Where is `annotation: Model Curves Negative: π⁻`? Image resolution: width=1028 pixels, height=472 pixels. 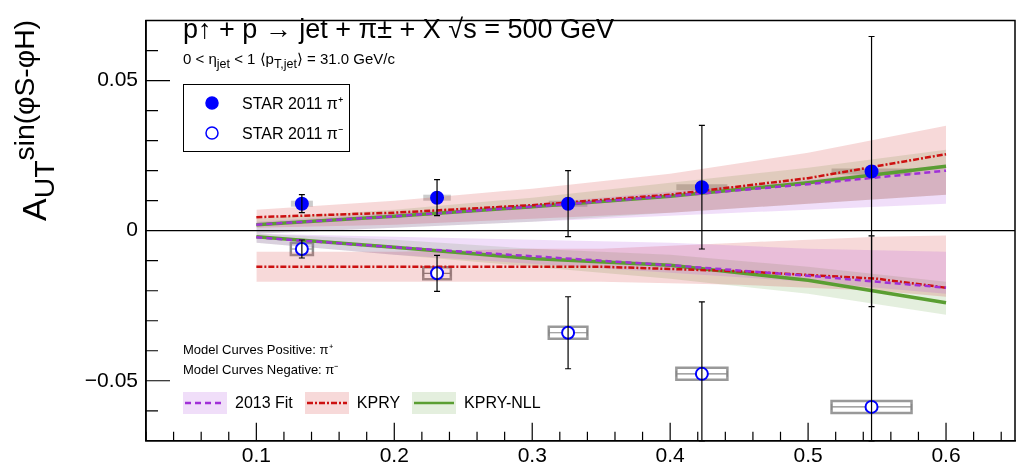 annotation: Model Curves Negative: π⁻ is located at coordinates (261, 370).